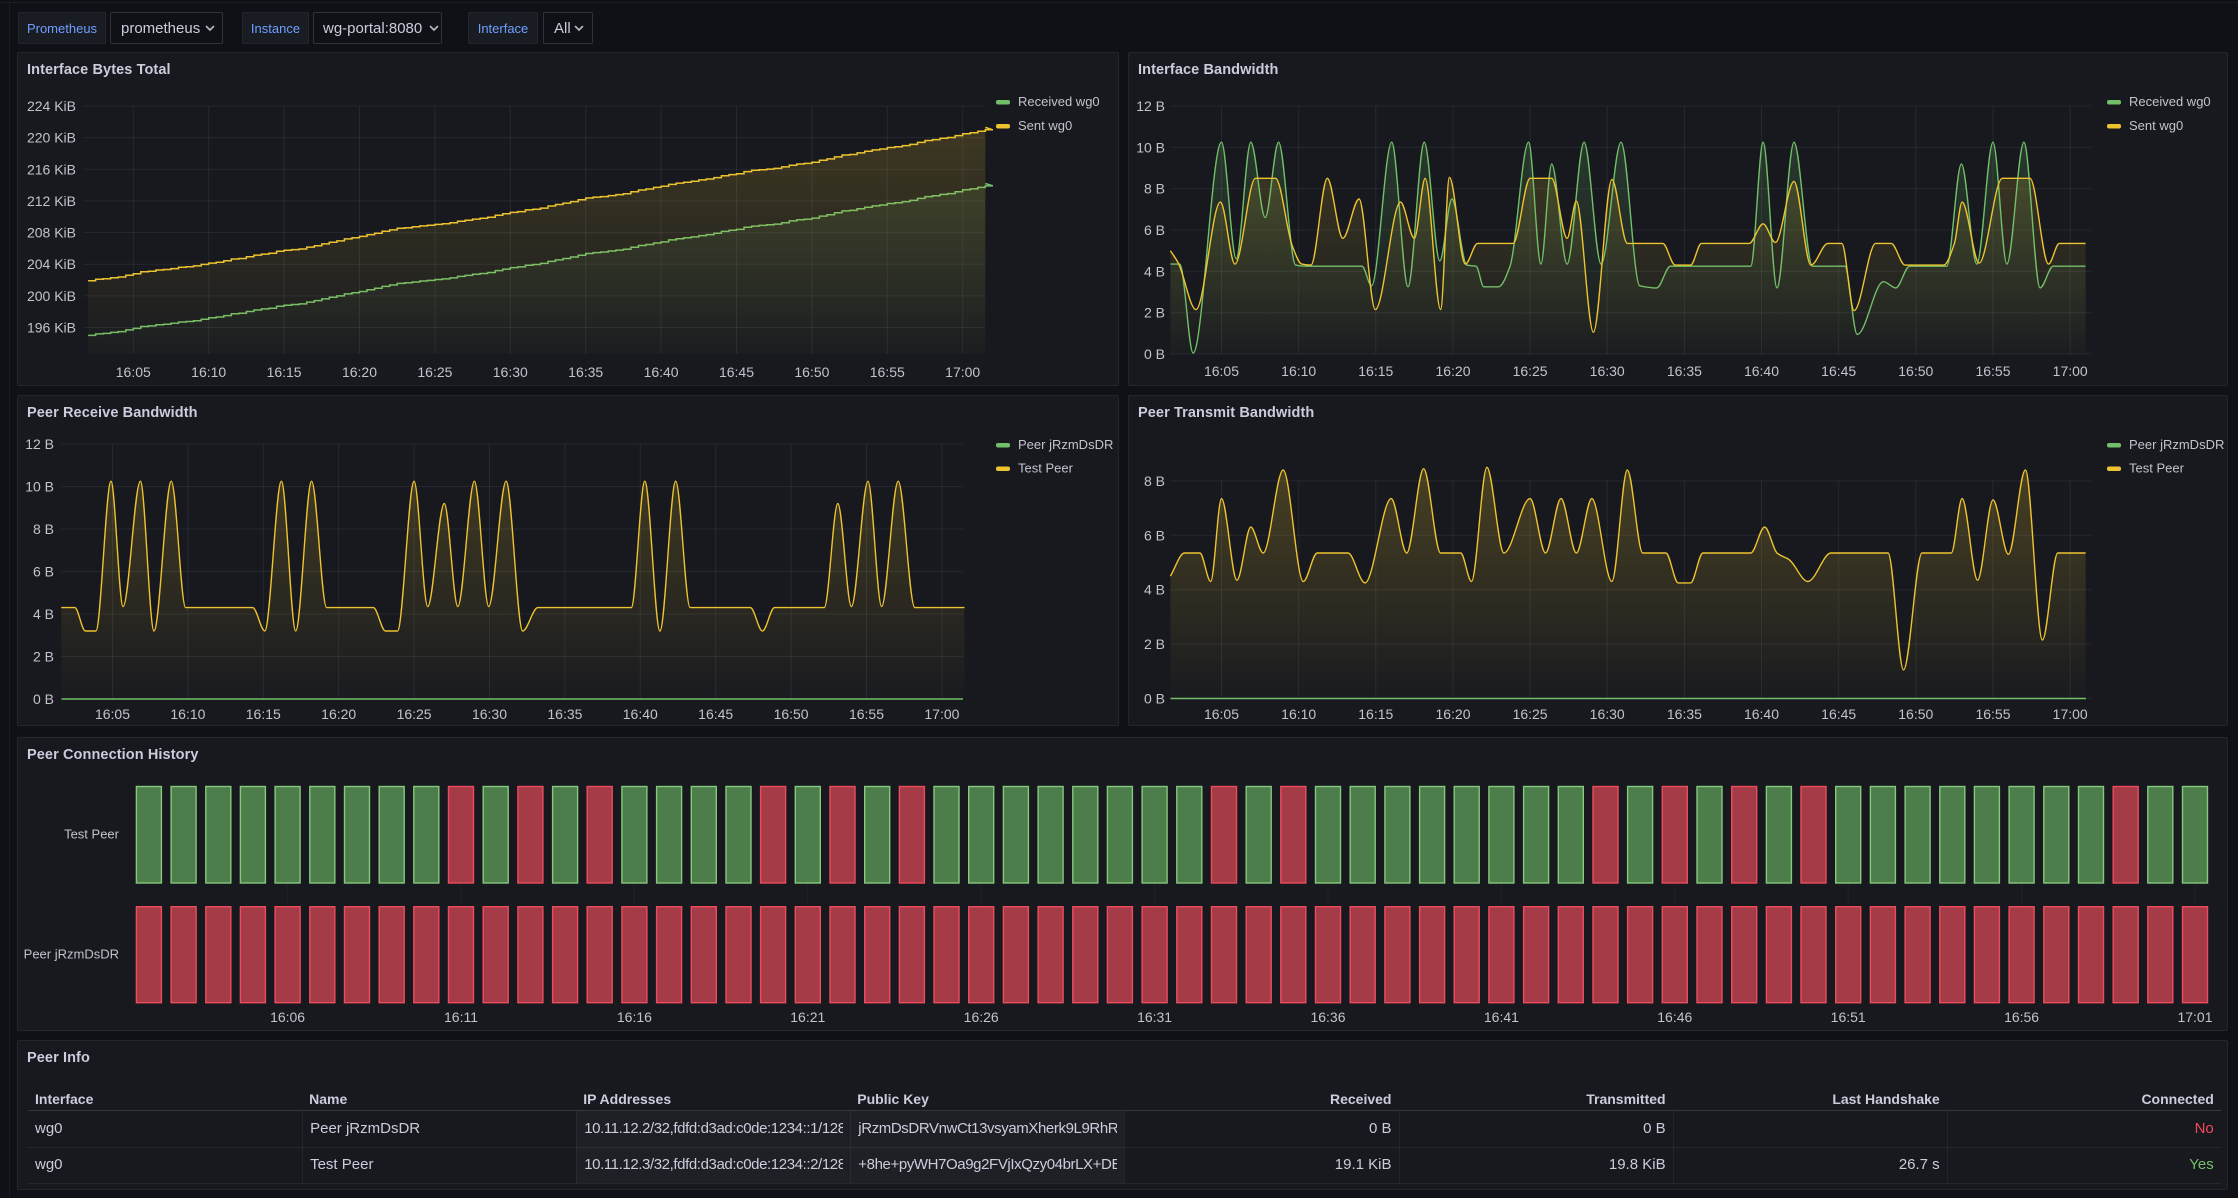 The width and height of the screenshot is (2238, 1198). What do you see at coordinates (1674, 1017) in the screenshot?
I see `svg-text: 16:46` at bounding box center [1674, 1017].